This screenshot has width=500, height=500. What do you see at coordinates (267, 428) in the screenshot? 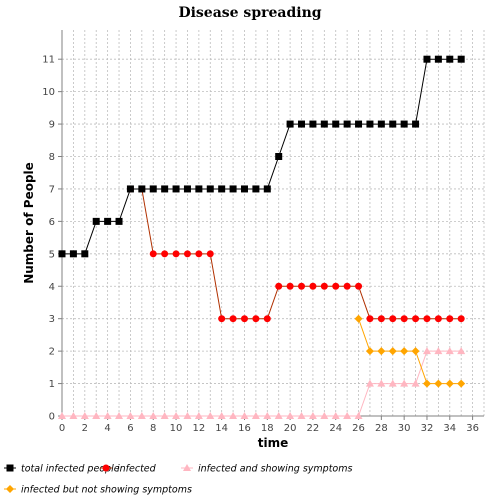
I see `x-tick-label: 18` at bounding box center [267, 428].